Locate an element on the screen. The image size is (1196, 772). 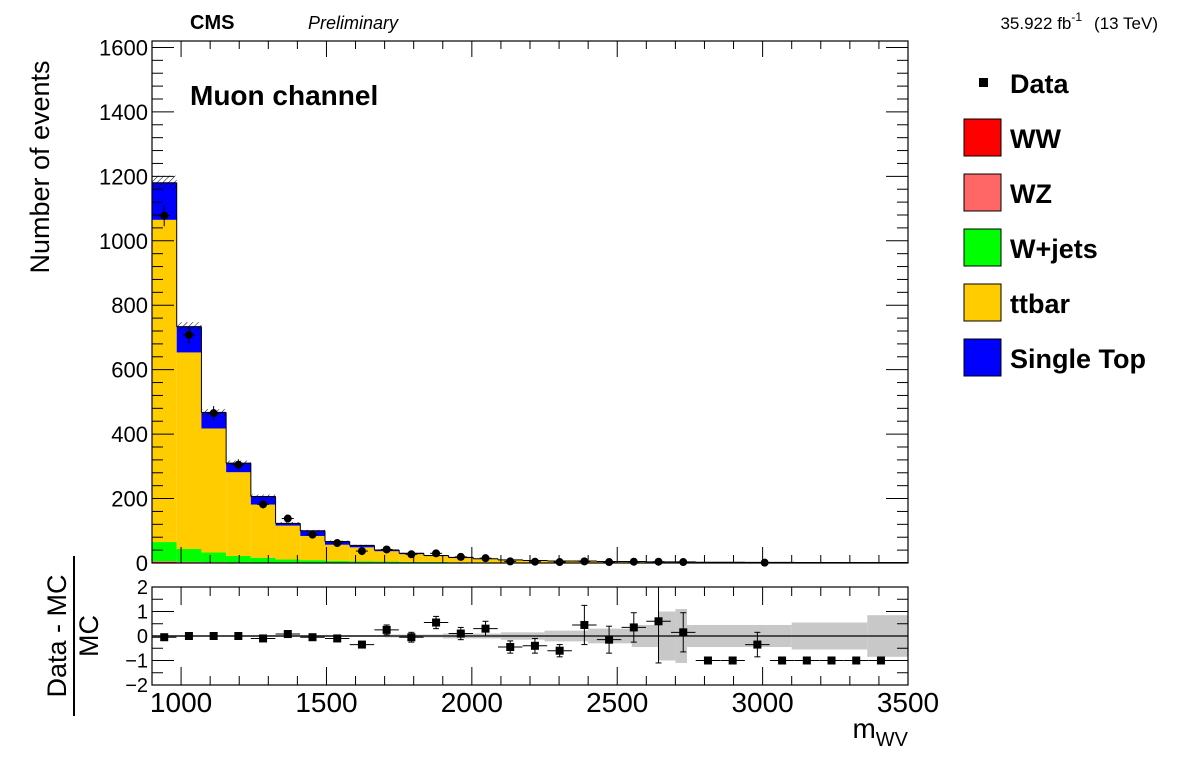
legend-swatch-wz is located at coordinates (982, 192).